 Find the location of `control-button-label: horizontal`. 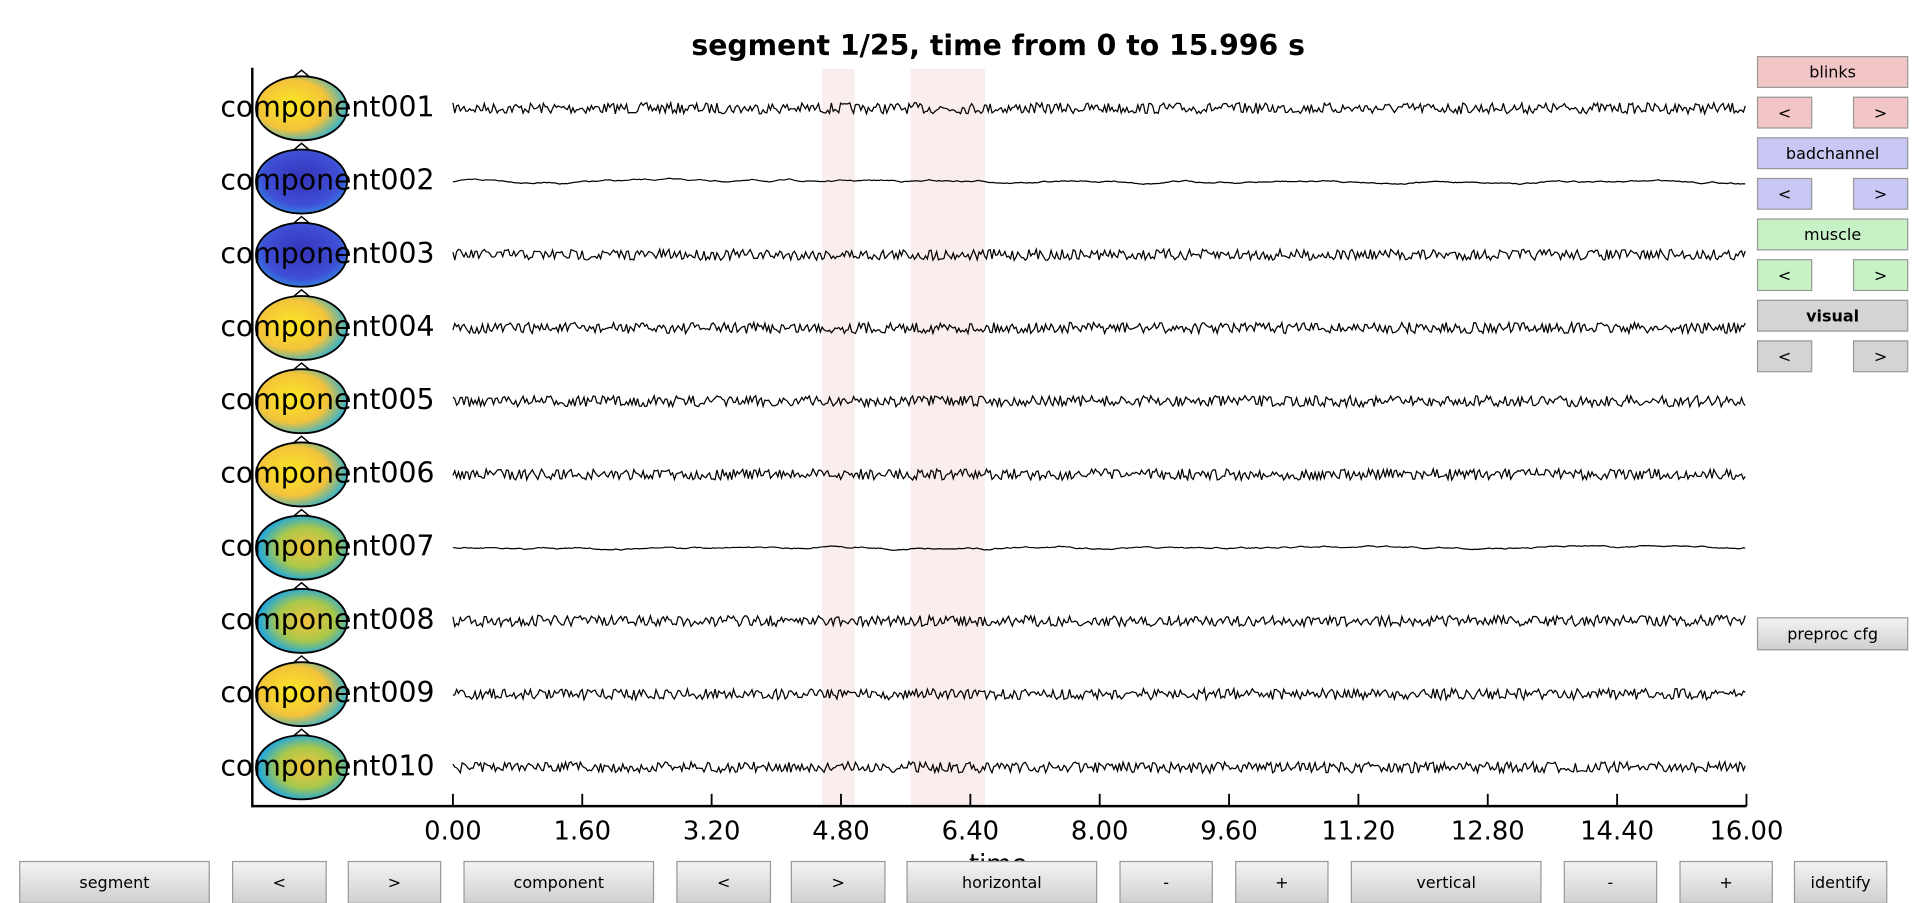

control-button-label: horizontal is located at coordinates (1002, 882).